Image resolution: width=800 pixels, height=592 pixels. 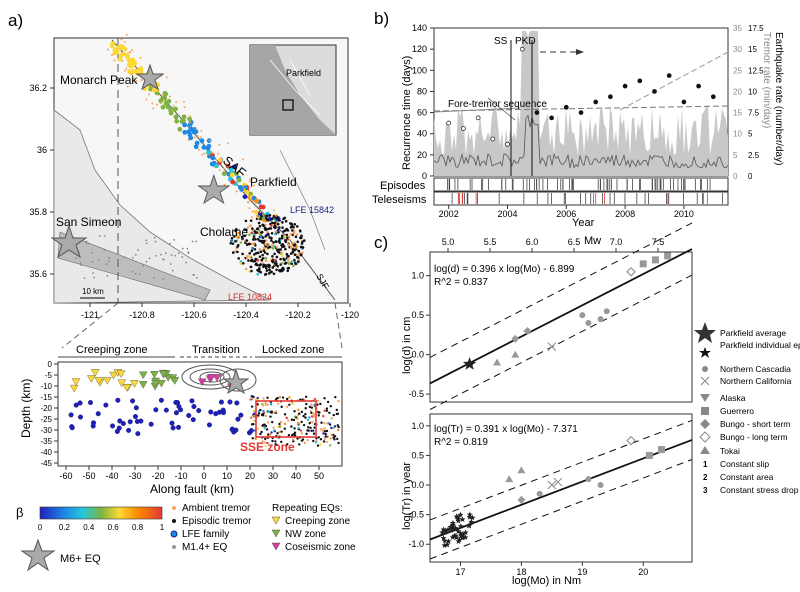 What do you see at coordinates (416, 544) in the screenshot?
I see `c-y-tick-label: -1.0` at bounding box center [416, 544].